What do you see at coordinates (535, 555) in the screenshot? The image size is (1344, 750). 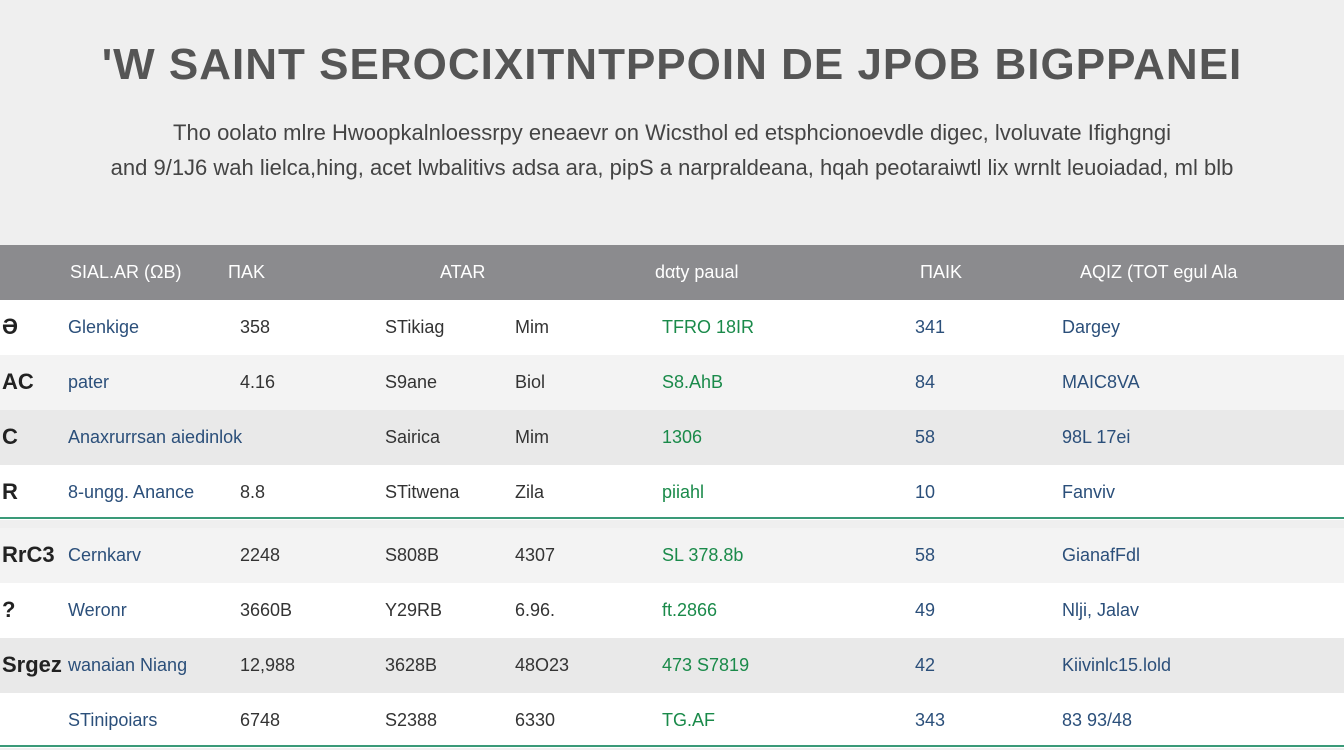 I see `cell-extra: 4307` at bounding box center [535, 555].